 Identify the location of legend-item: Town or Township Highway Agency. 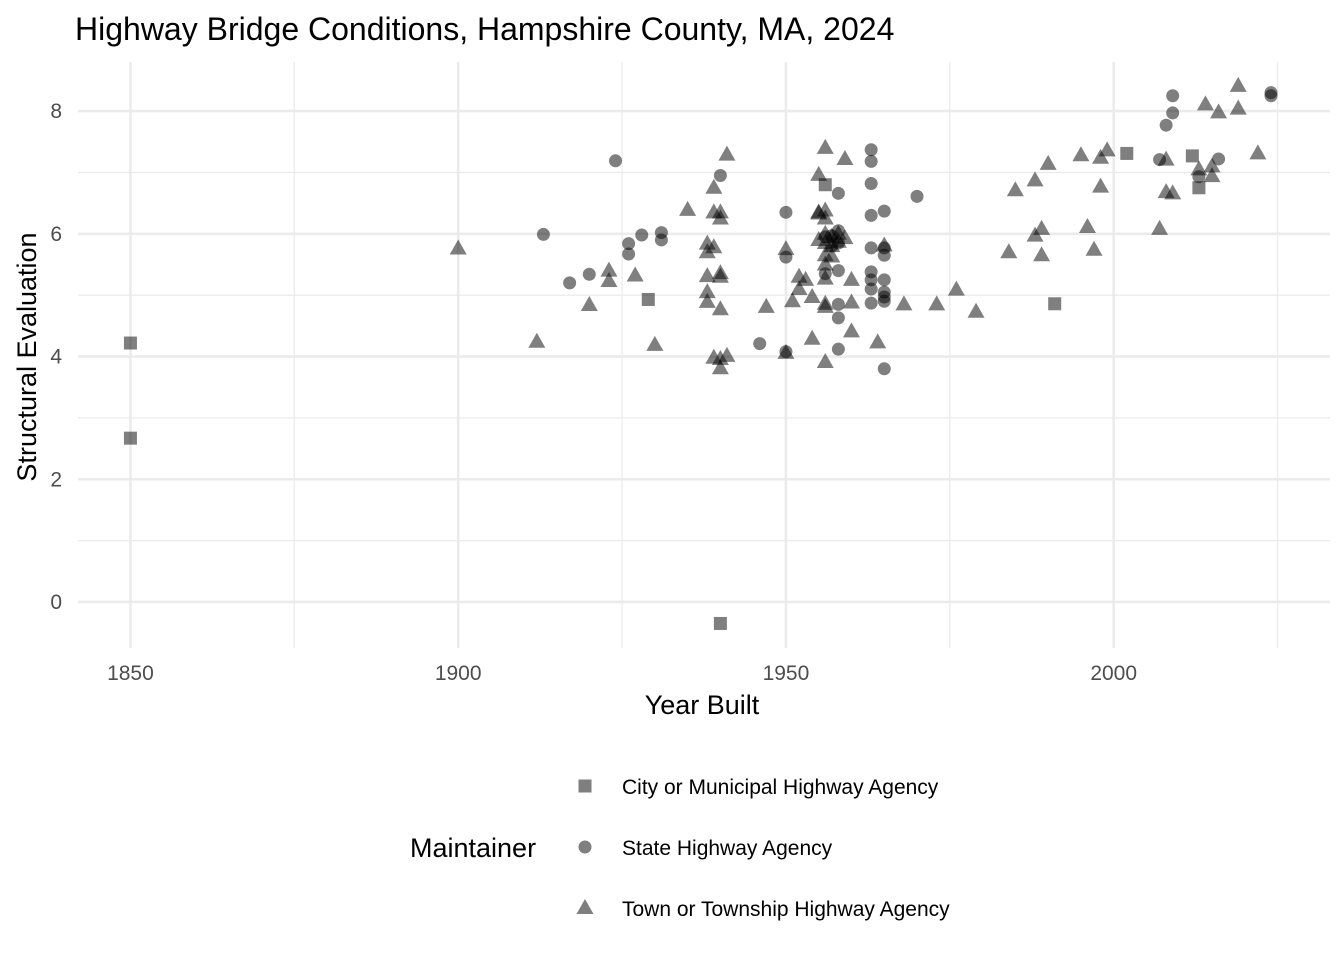
(763, 909).